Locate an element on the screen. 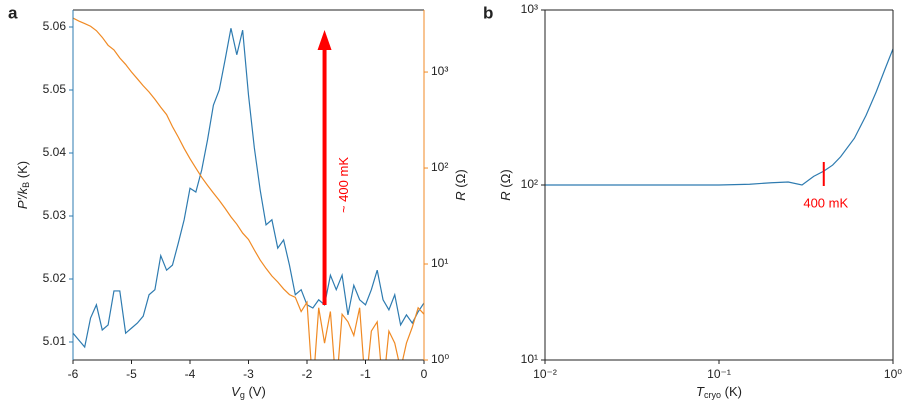 The width and height of the screenshot is (914, 412). x-tick-label: -1 is located at coordinates (365, 374).